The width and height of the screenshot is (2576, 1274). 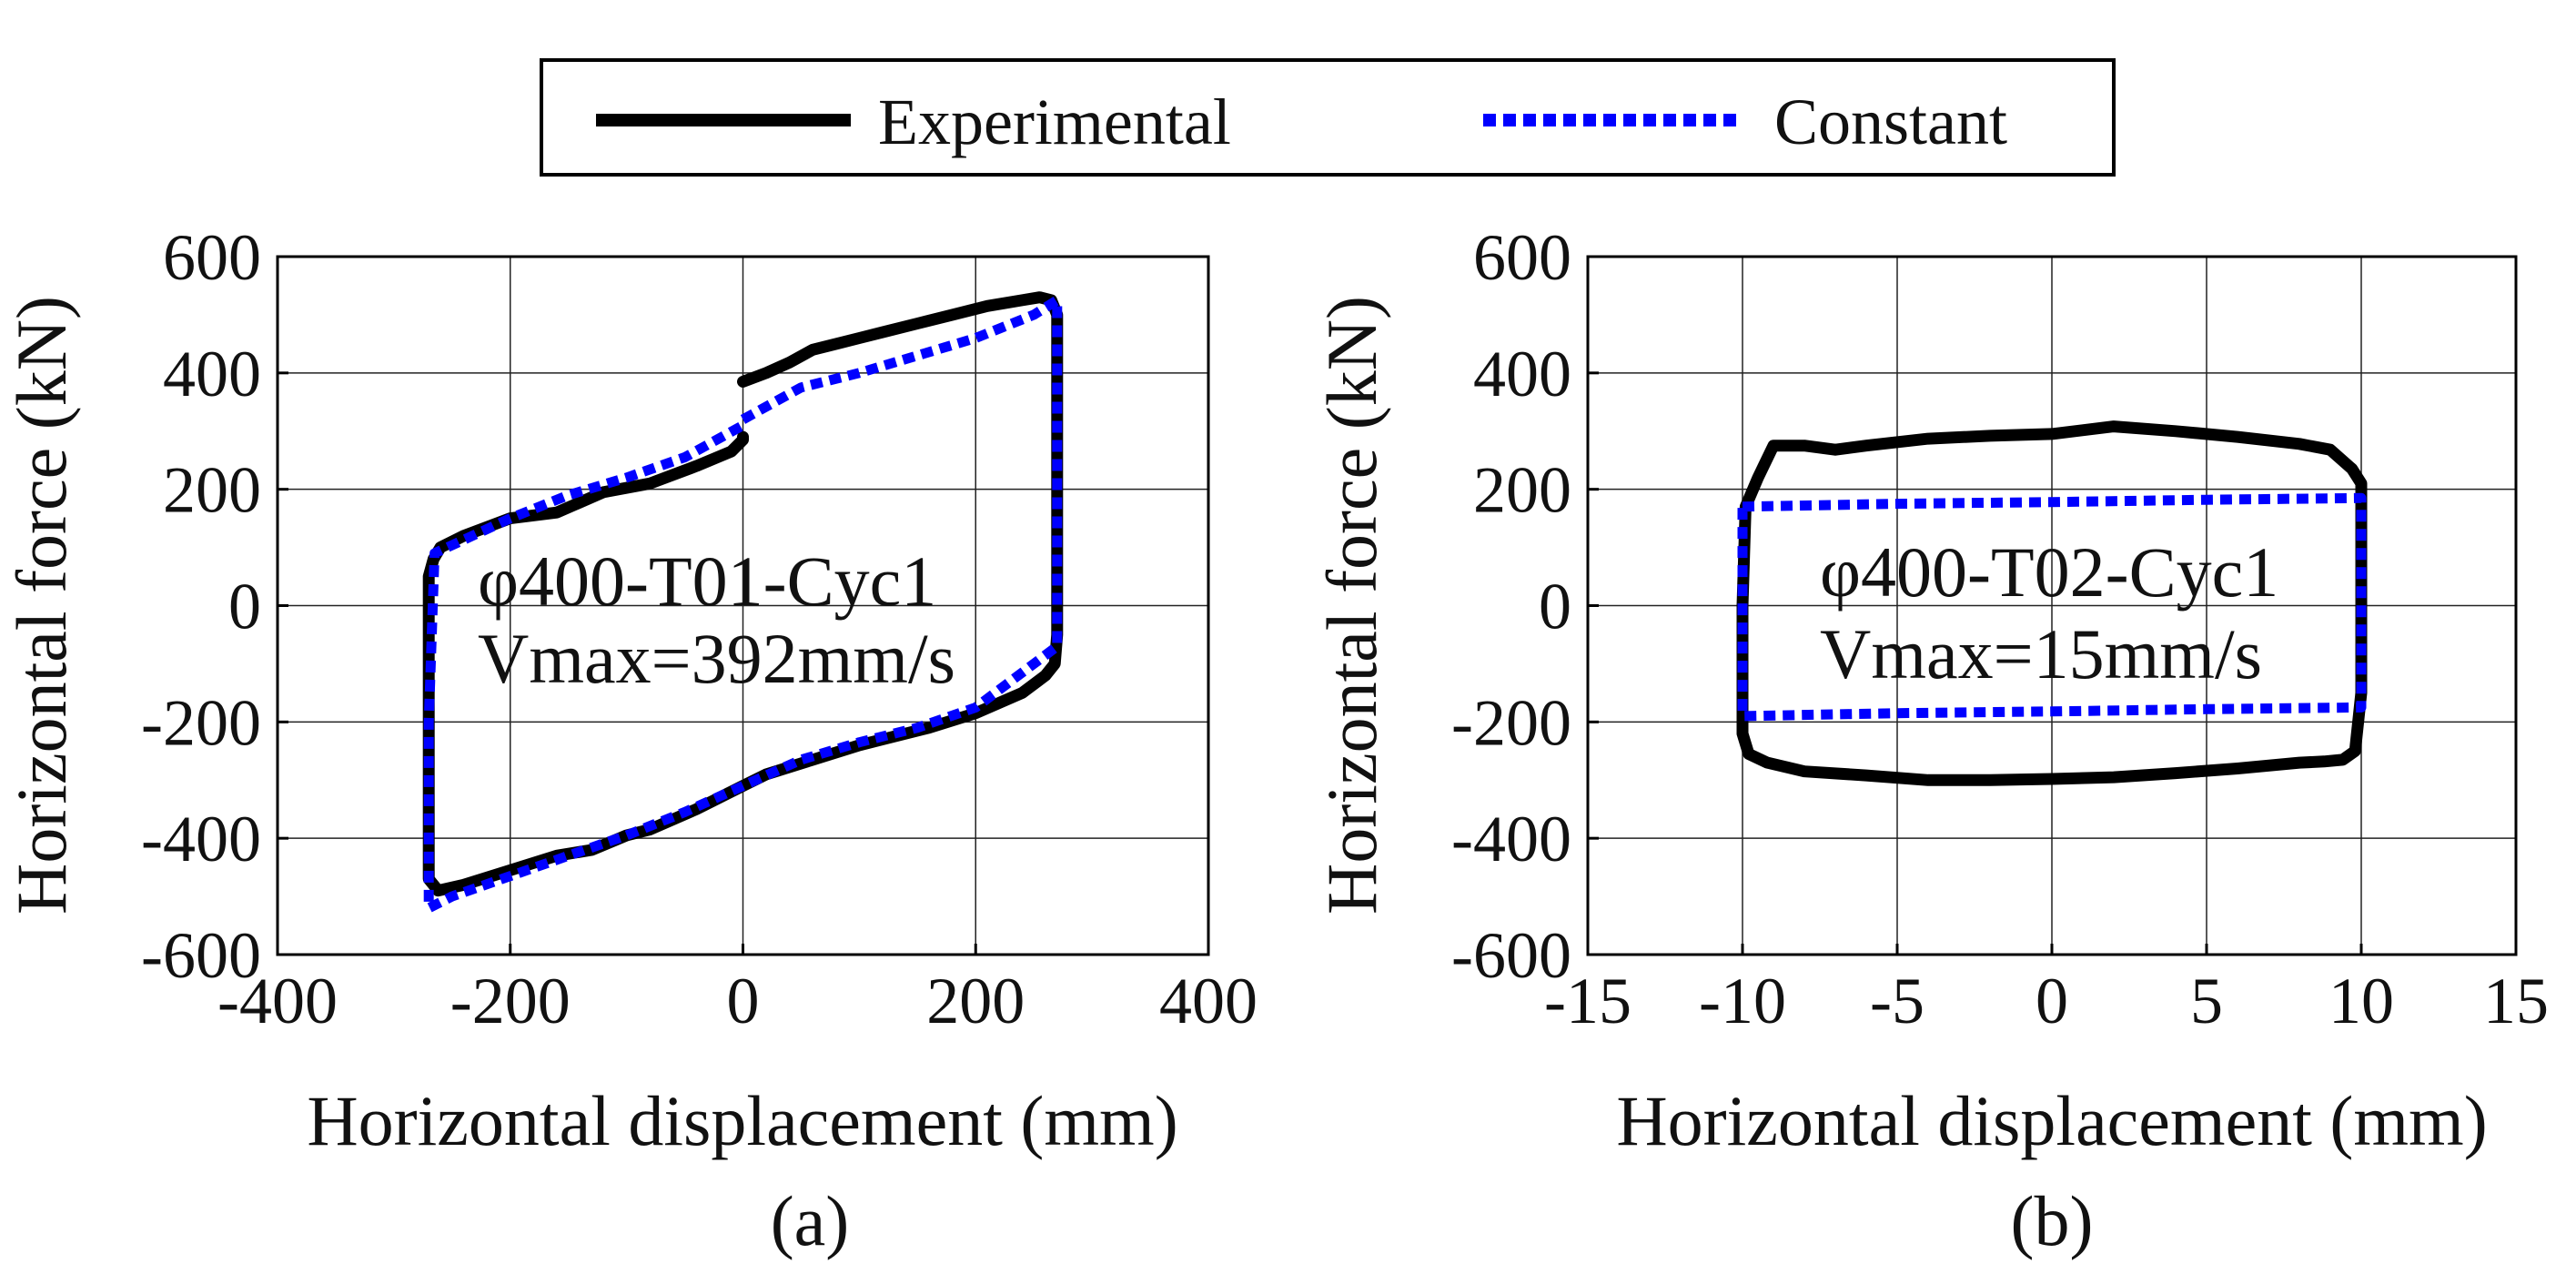 What do you see at coordinates (1525, 606) in the screenshot?
I see `yticks-b: -600 -400 -200 0 200 400 600` at bounding box center [1525, 606].